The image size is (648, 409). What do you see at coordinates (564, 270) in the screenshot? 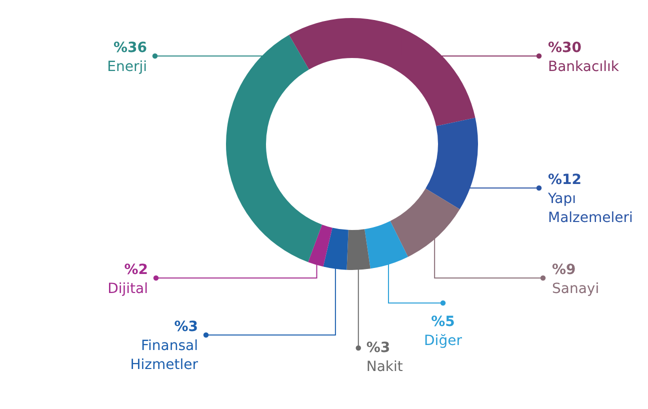
I see `data-label: %9` at bounding box center [564, 270].